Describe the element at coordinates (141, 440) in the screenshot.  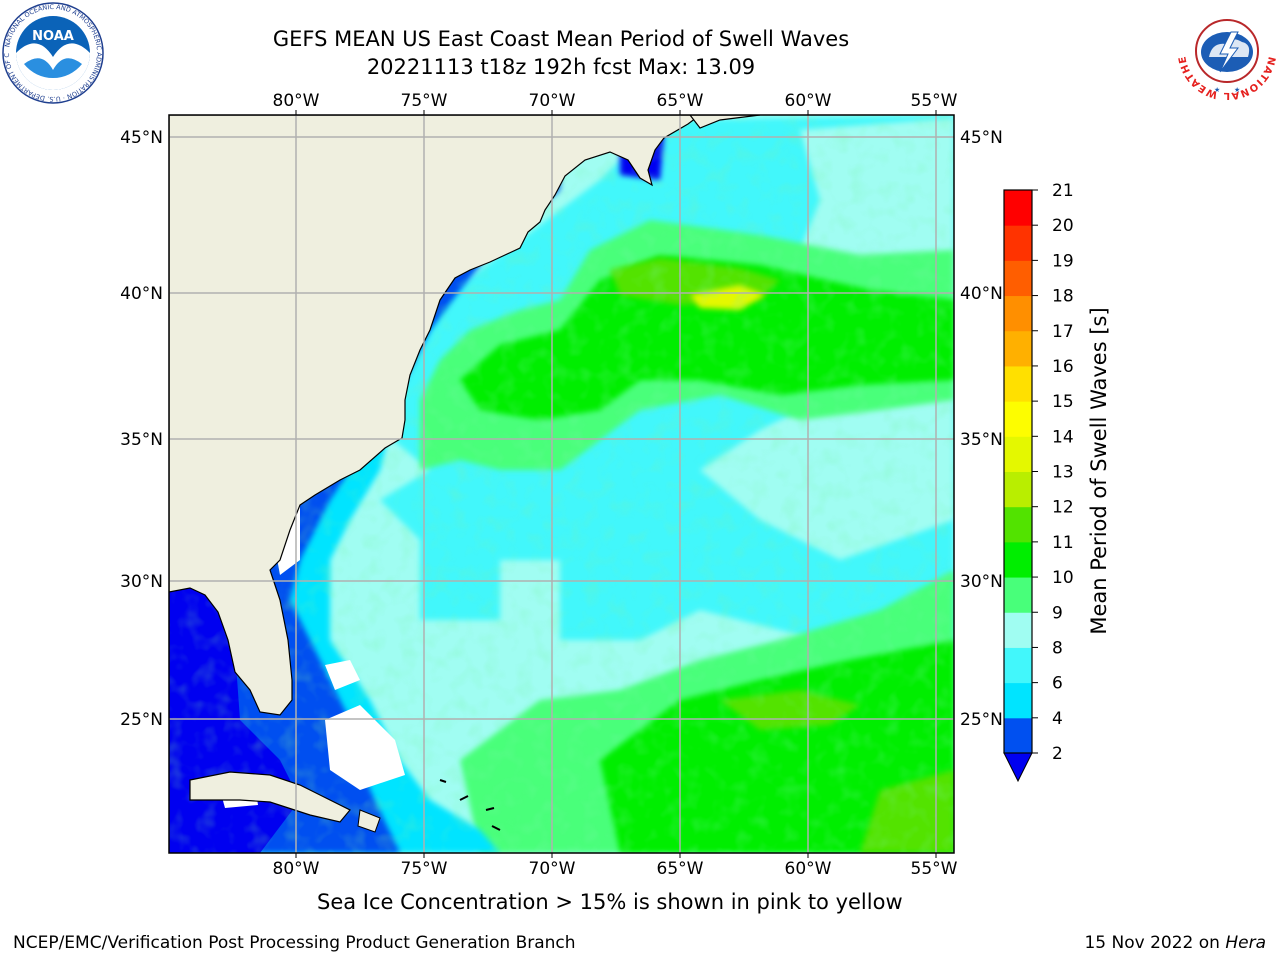
I see `lat-label-left: 35°N` at that location.